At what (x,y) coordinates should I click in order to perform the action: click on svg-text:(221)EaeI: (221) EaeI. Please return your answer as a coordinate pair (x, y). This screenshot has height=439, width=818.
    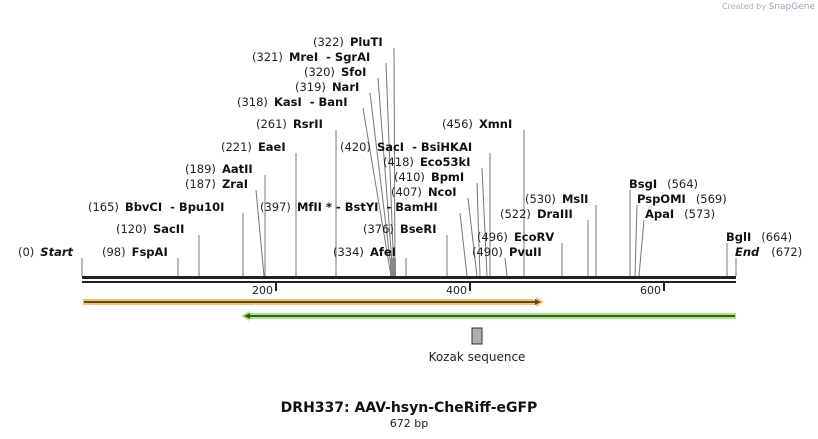
    Looking at the image, I should click on (253, 147).